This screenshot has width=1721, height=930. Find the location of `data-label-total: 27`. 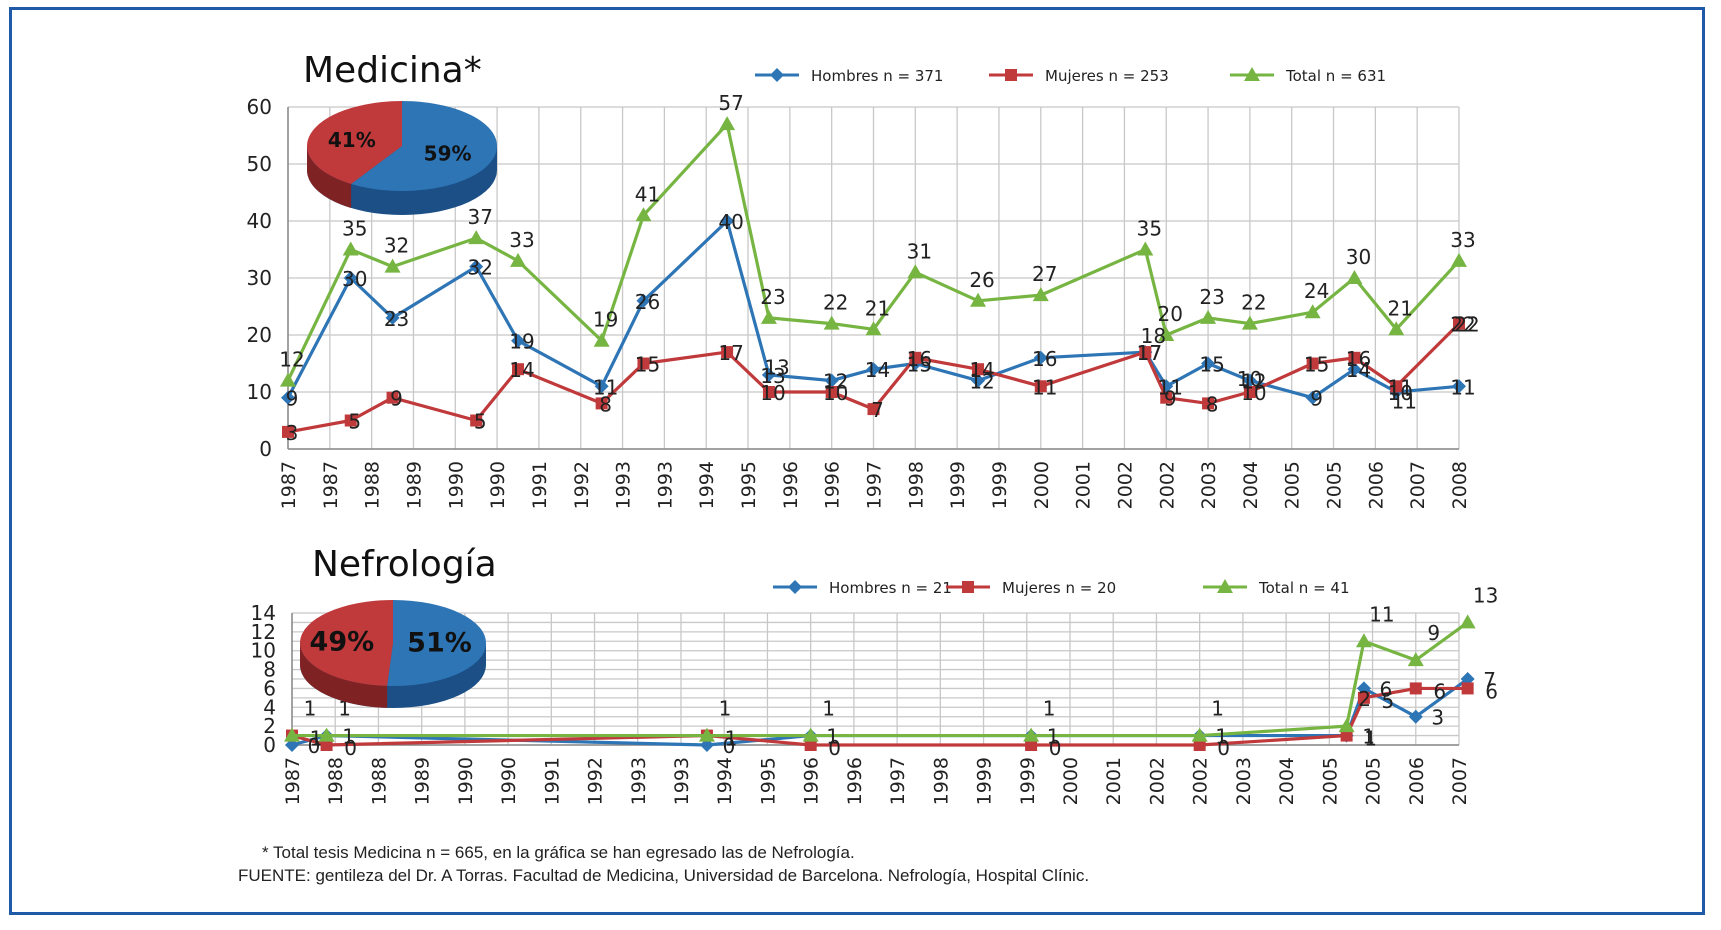

data-label-total: 27 is located at coordinates (1044, 274).